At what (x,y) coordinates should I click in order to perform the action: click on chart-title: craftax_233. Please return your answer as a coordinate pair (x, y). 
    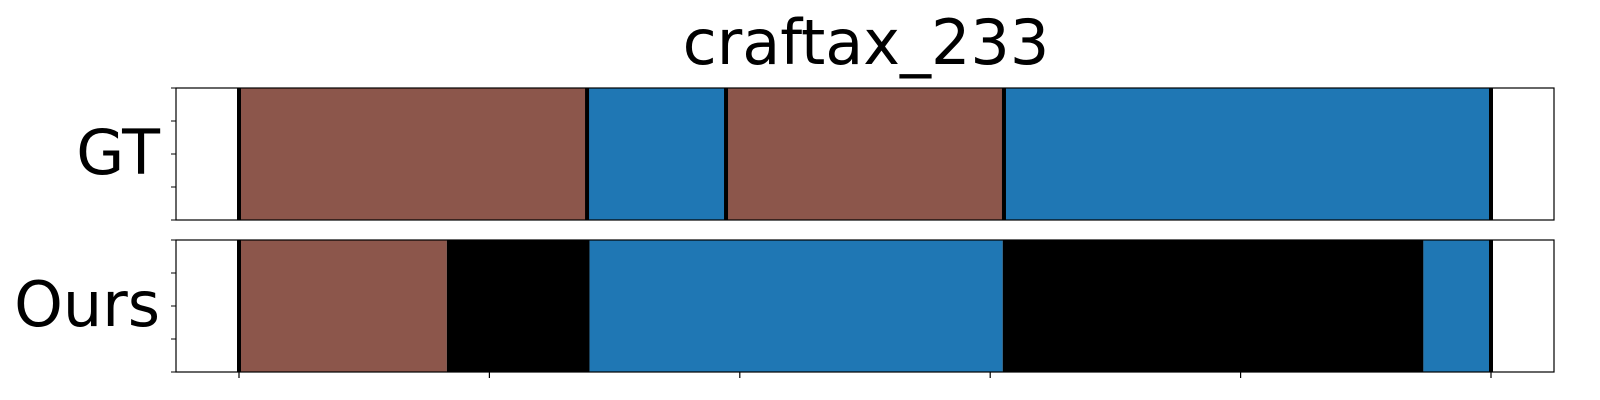
    Looking at the image, I should click on (866, 42).